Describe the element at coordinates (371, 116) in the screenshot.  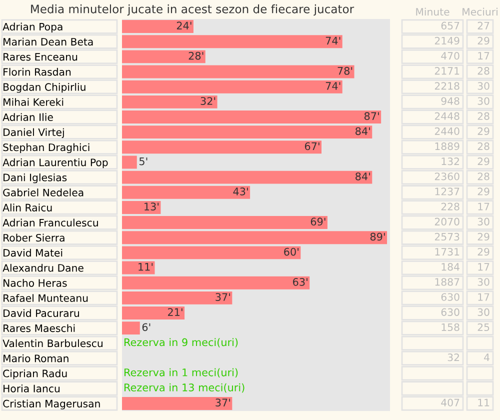
I see `data-label: 87'` at that location.